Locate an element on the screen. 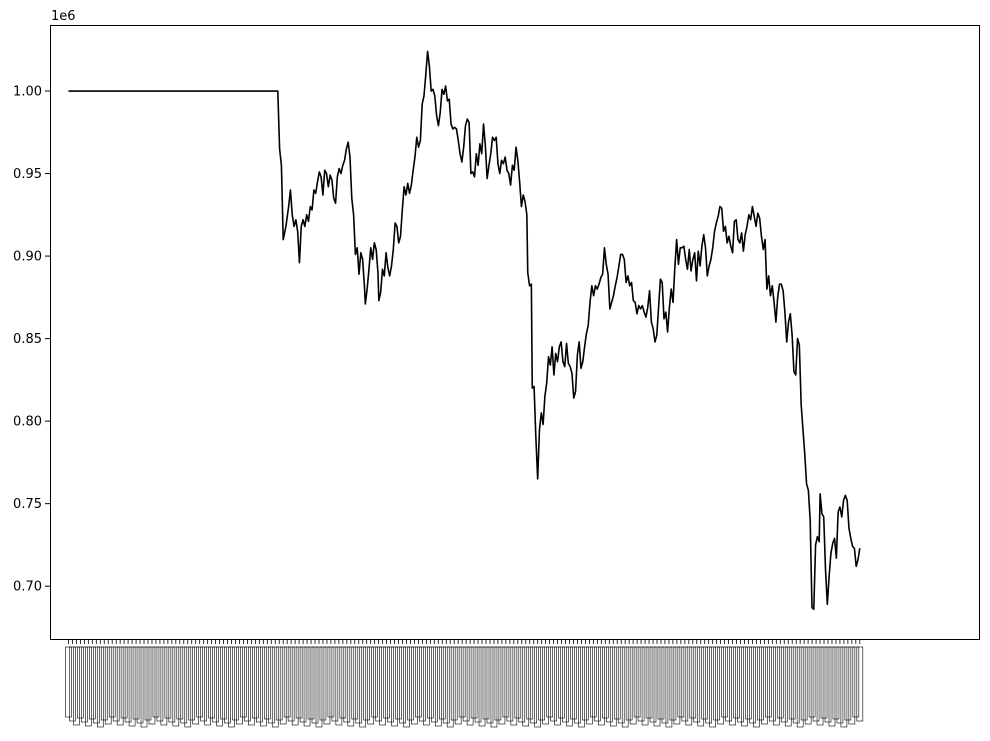 This screenshot has width=990, height=741. y-tick-label: 0.70 is located at coordinates (27, 587).